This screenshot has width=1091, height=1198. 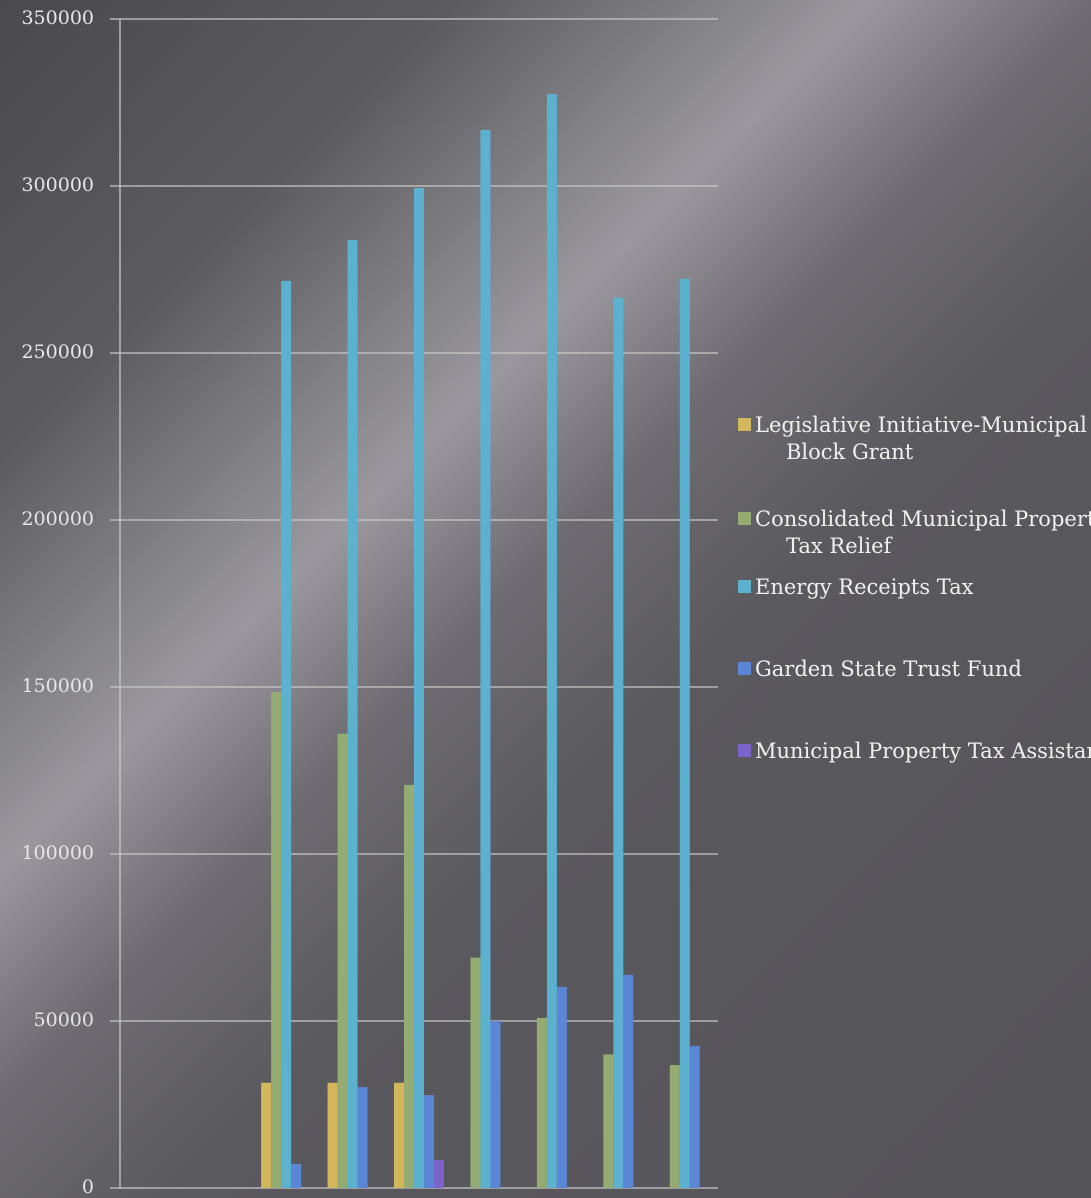 I want to click on legend-item: Energy Receipts Tax, so click(x=914, y=587).